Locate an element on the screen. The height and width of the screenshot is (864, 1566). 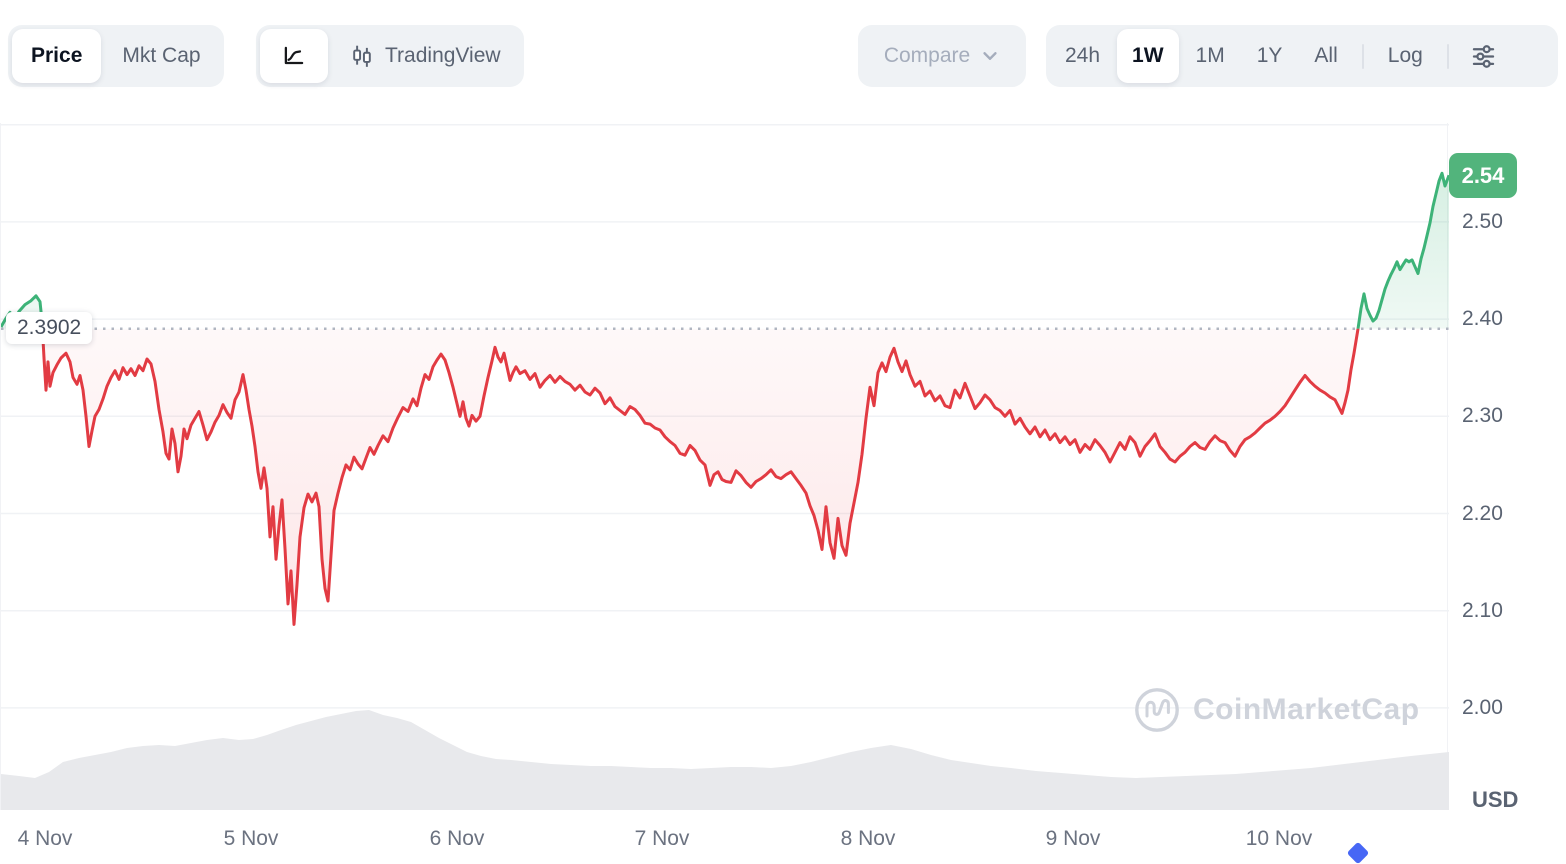
range-selector: 24h 1W 1M 1Y All Log is located at coordinates (1302, 56).